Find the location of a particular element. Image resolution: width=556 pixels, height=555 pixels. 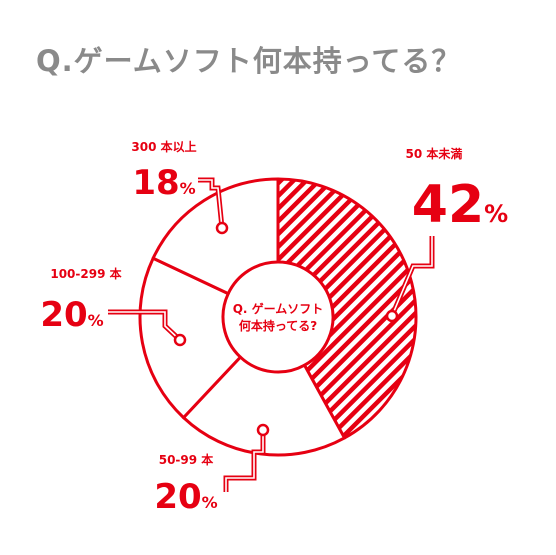

category-label-1: 50 本未満 is located at coordinates (434, 153).